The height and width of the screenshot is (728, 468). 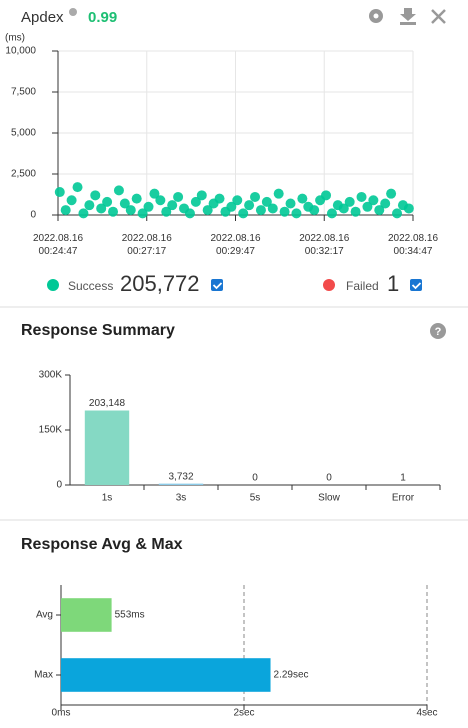 What do you see at coordinates (58, 245) in the screenshot?
I see `x-tick-label: 2022.08.16 00:24:47` at bounding box center [58, 245].